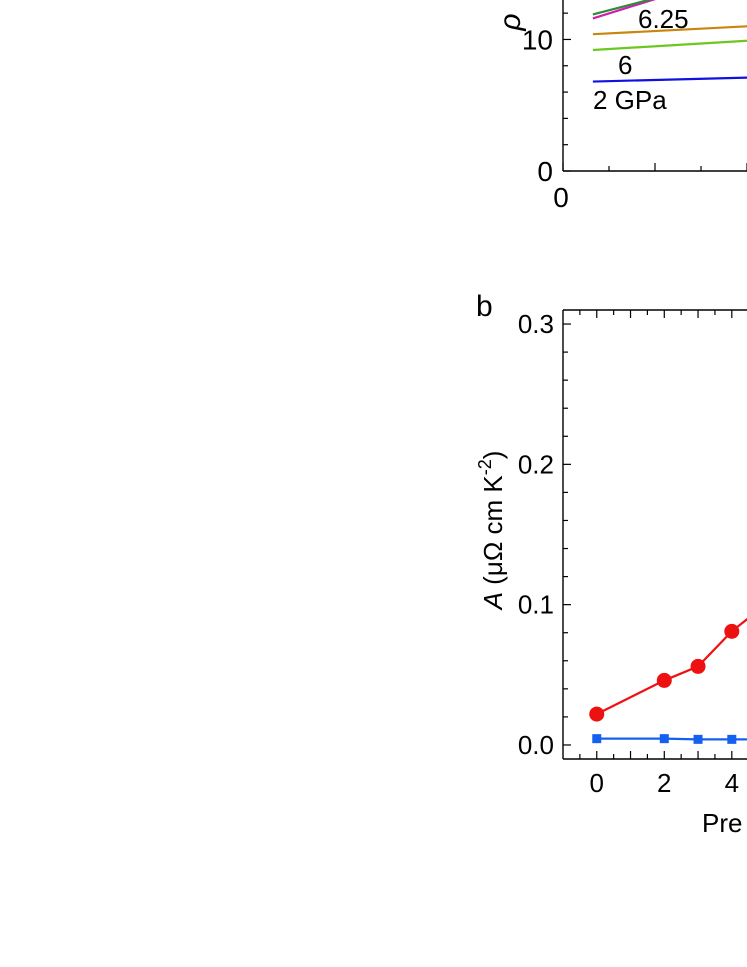 Image resolution: width=747 pixels, height=967 pixels. What do you see at coordinates (625, 65) in the screenshot?
I see `panel-a-label-6: 6` at bounding box center [625, 65].